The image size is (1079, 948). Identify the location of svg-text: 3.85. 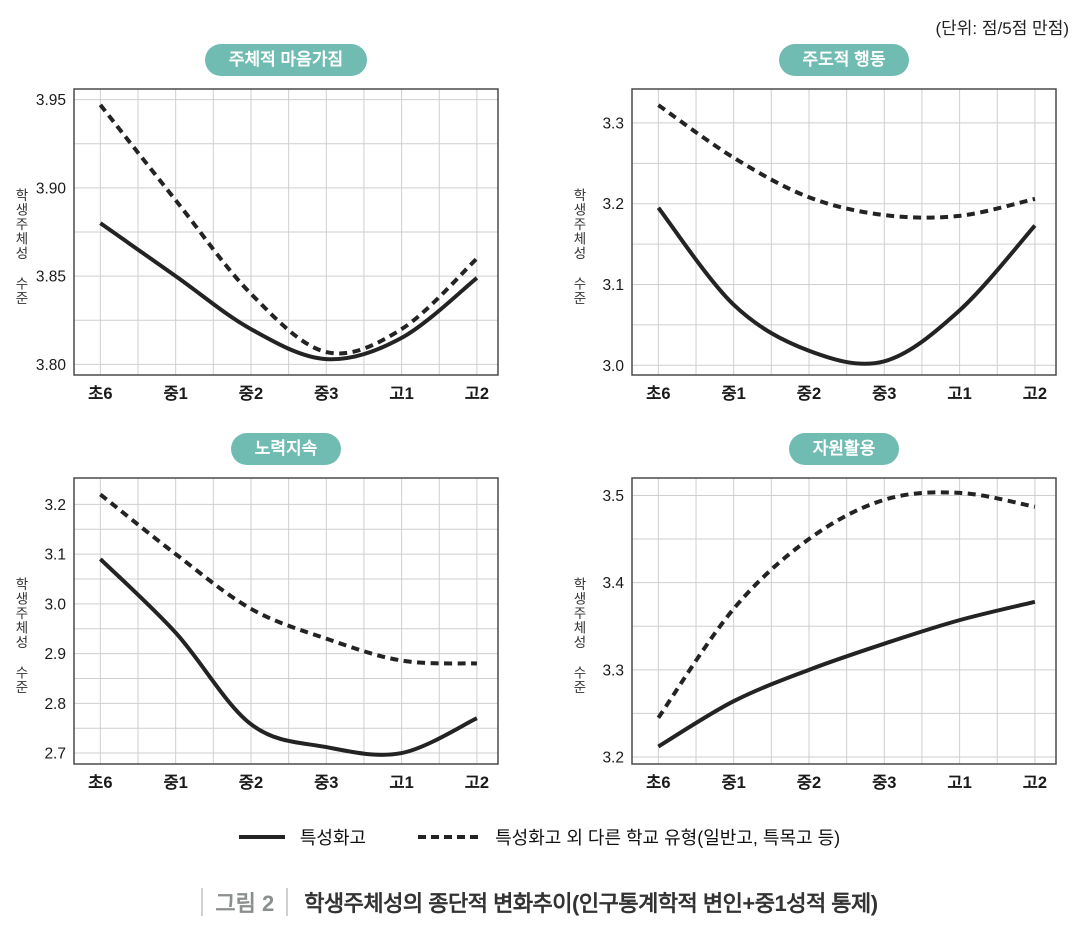
(51, 277).